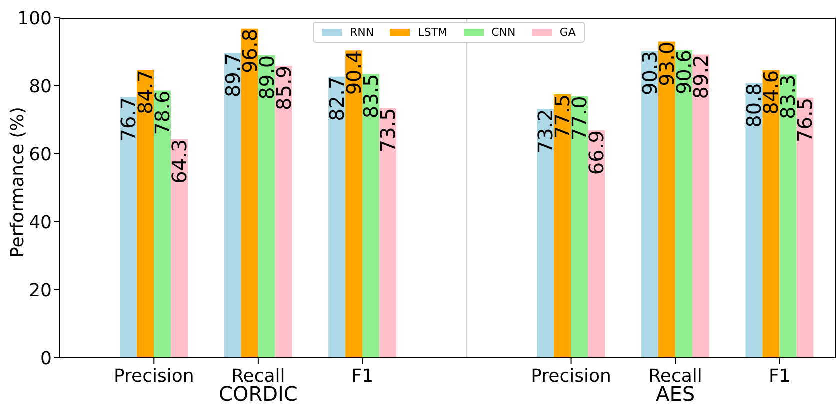 The image size is (837, 412). Describe the element at coordinates (40, 155) in the screenshot. I see `y-tick-label: 60` at that location.